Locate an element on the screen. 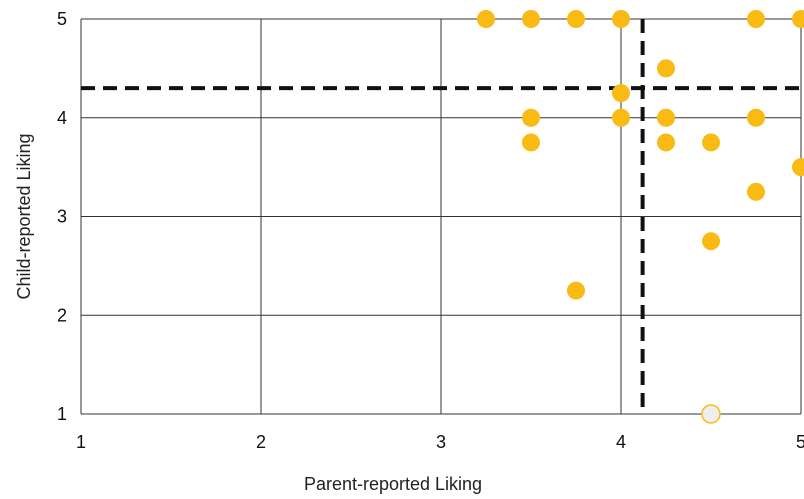 This screenshot has height=499, width=804. x-tick-label: 3 is located at coordinates (441, 442).